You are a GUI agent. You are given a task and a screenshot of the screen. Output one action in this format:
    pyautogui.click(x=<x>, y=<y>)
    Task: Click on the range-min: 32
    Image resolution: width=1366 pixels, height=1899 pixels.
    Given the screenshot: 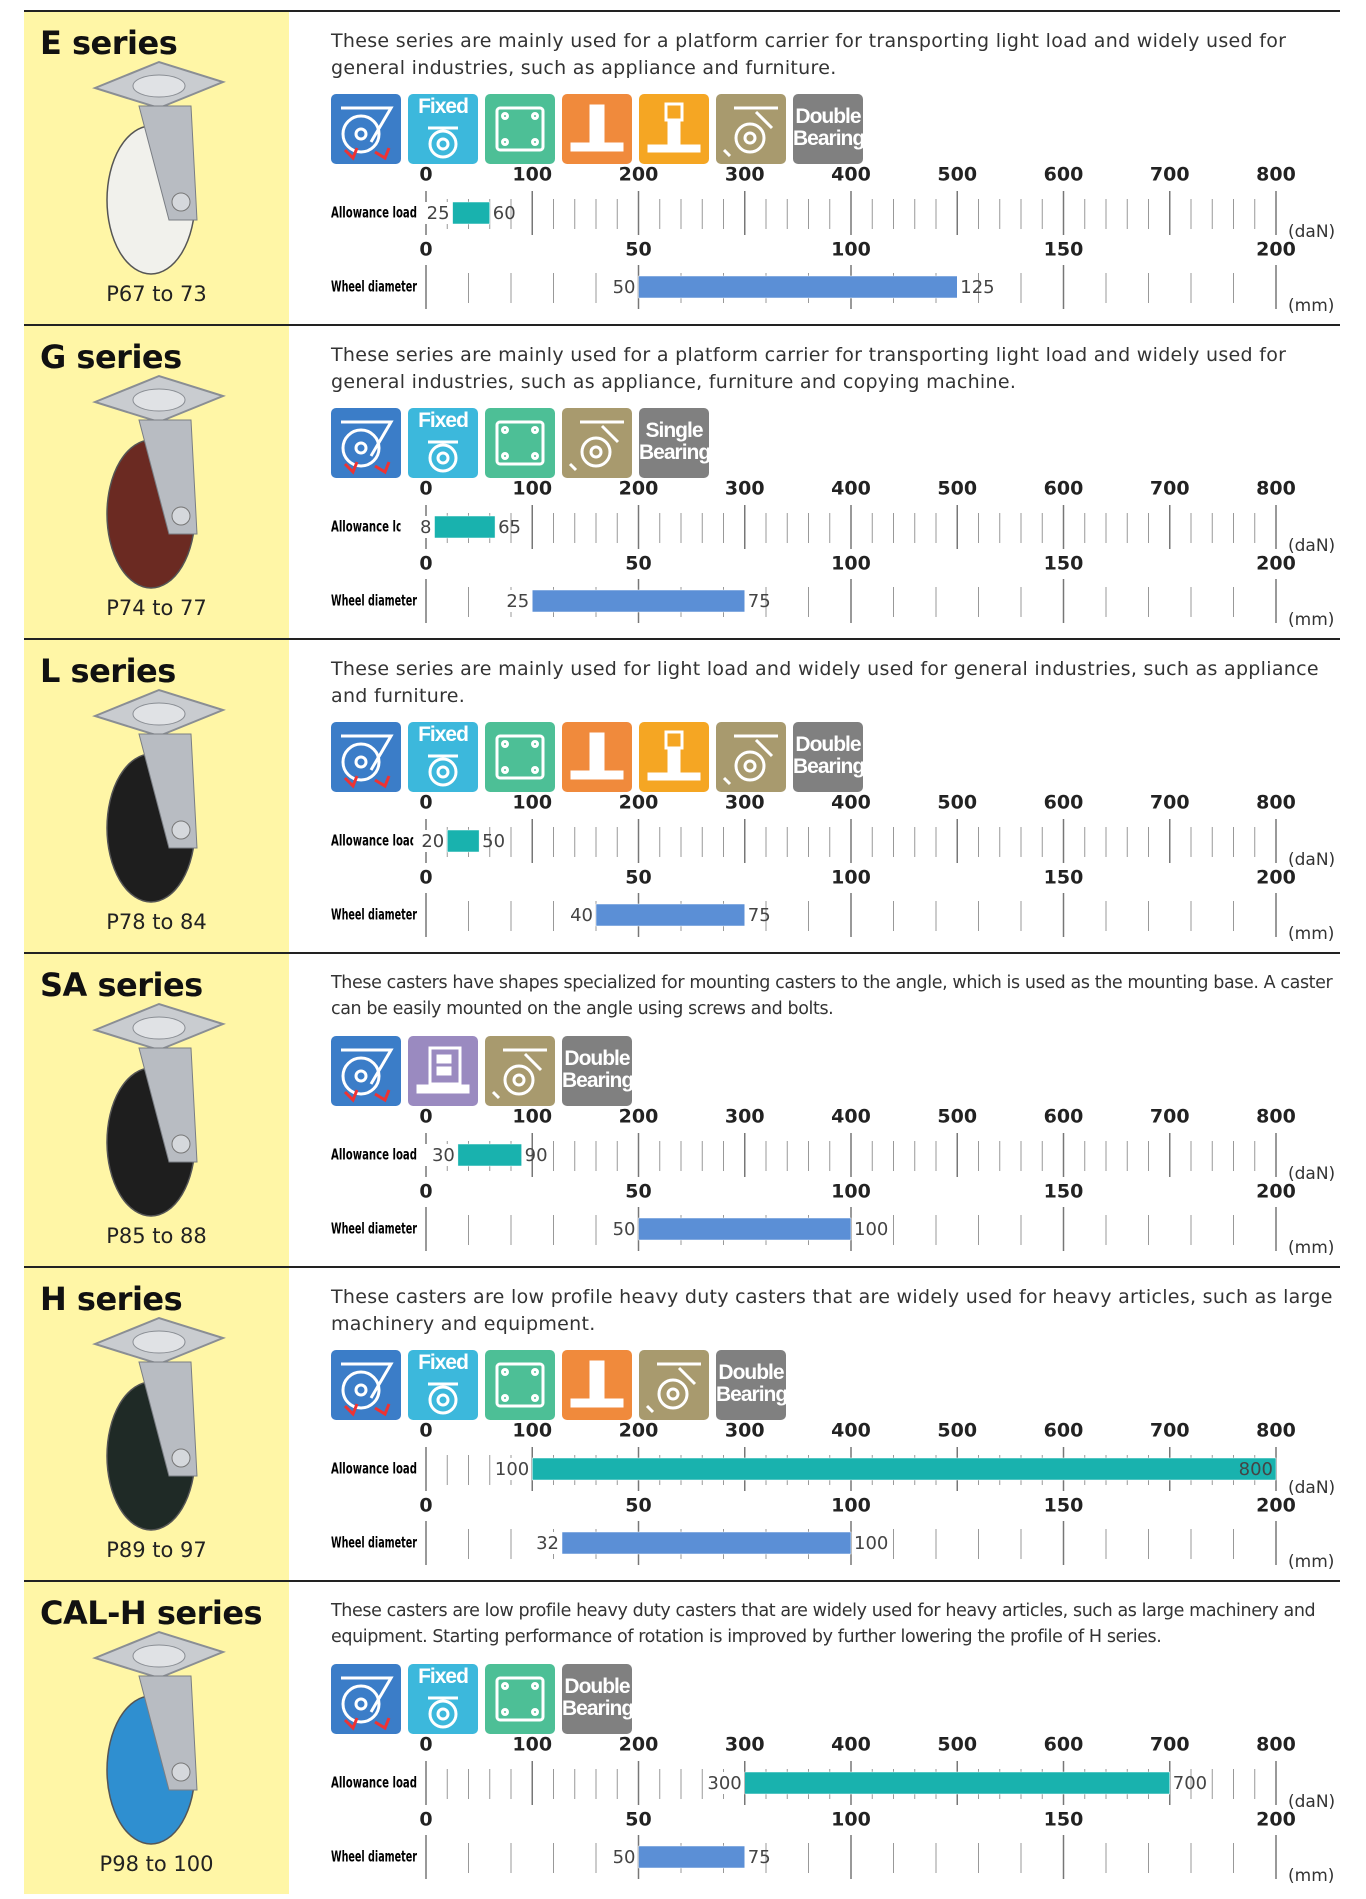 What is the action you would take?
    pyautogui.click(x=547, y=1543)
    